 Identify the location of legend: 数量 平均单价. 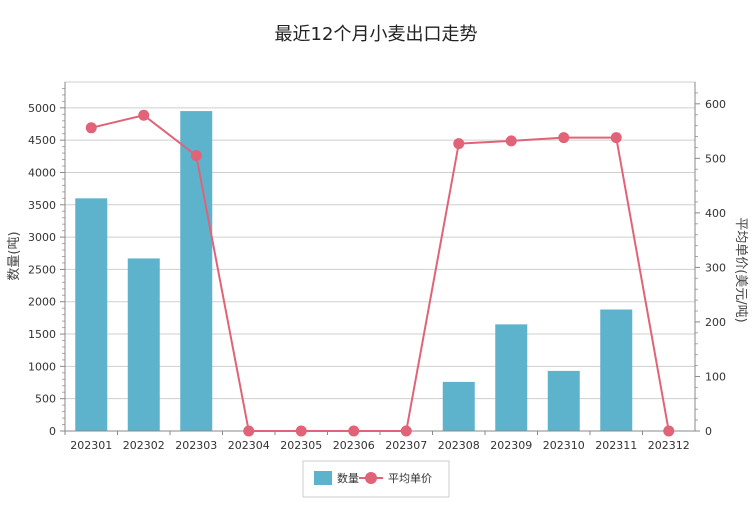
(376, 479).